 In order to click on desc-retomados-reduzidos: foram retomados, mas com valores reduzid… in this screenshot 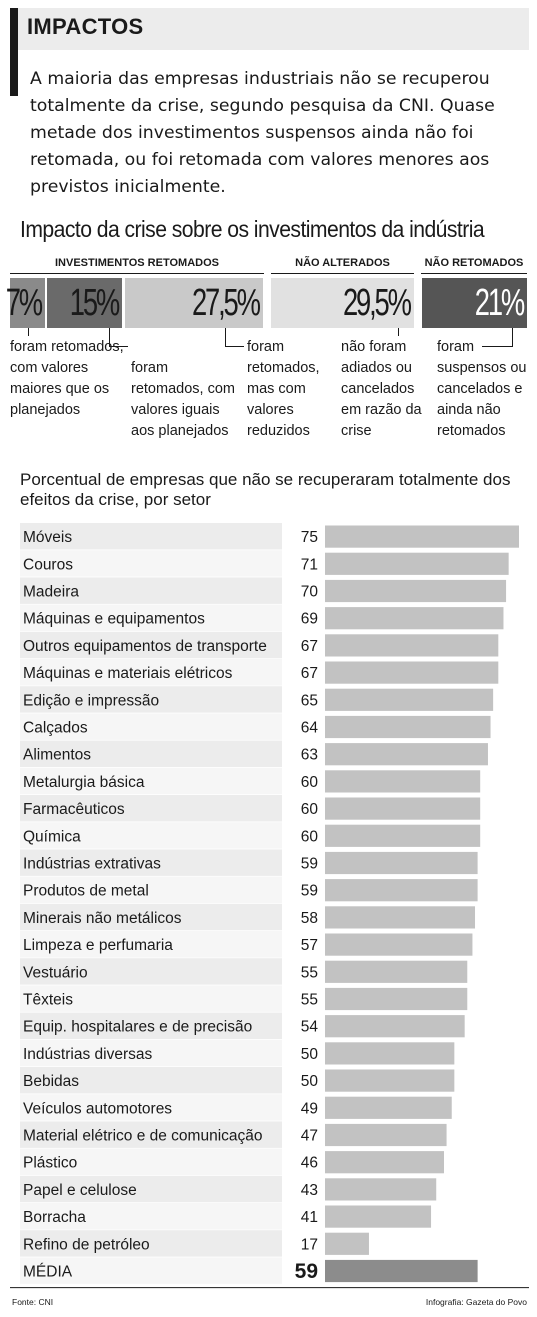, I will do `click(283, 389)`.